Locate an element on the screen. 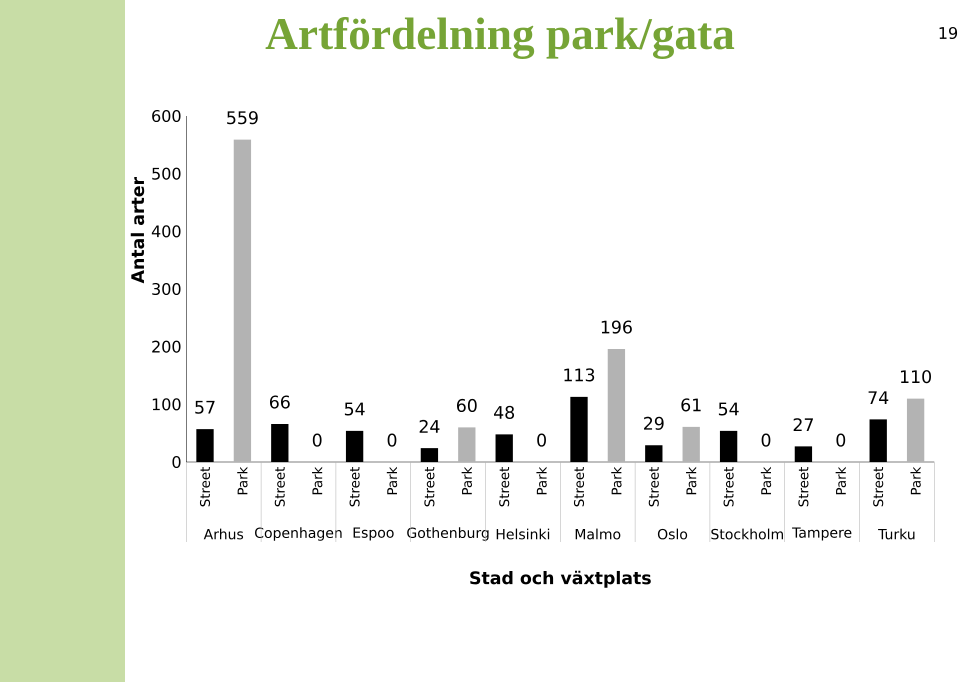  data-label: 29 is located at coordinates (654, 423).